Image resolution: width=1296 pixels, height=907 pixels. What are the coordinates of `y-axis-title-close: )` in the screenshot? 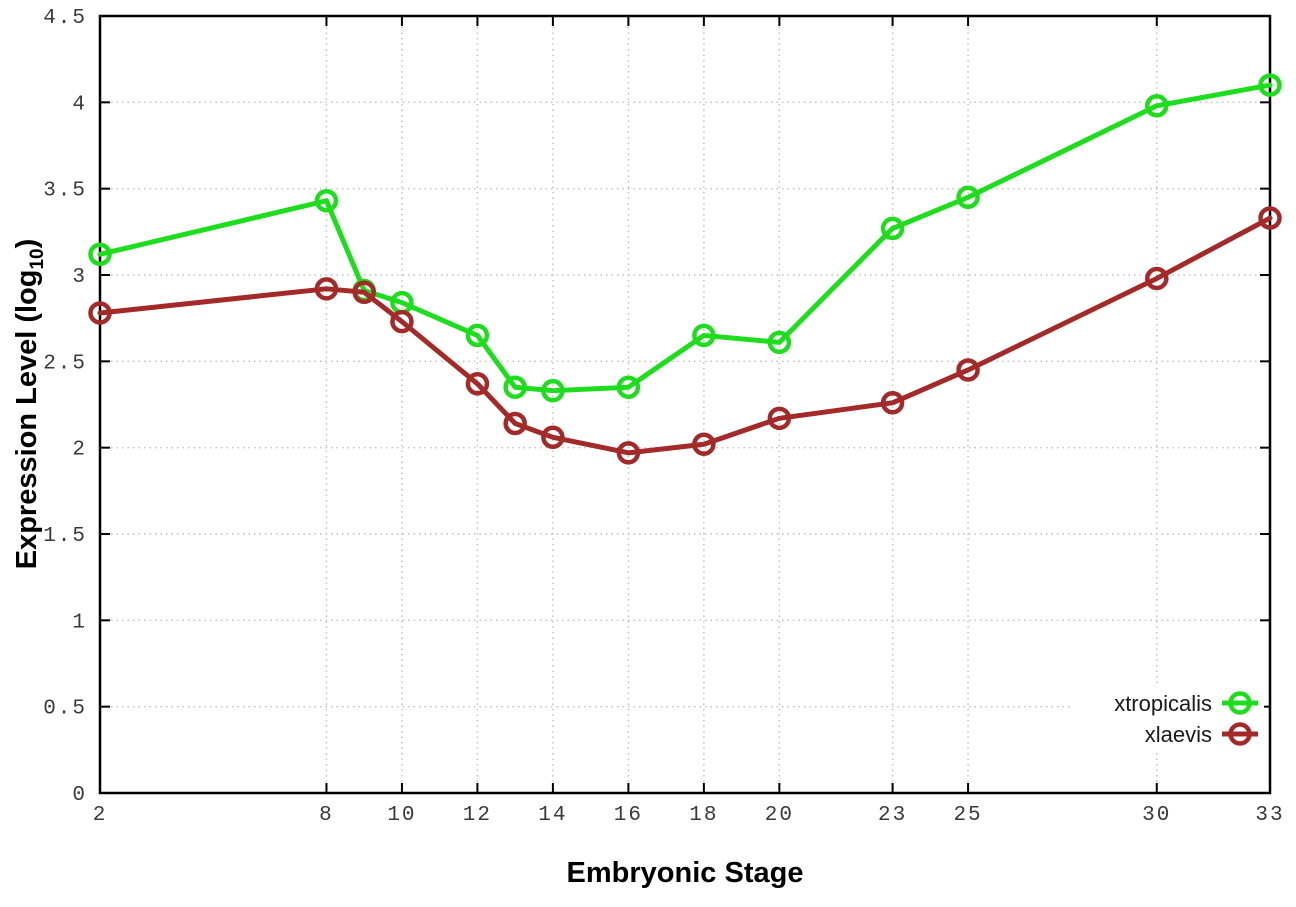 It's located at (27, 244).